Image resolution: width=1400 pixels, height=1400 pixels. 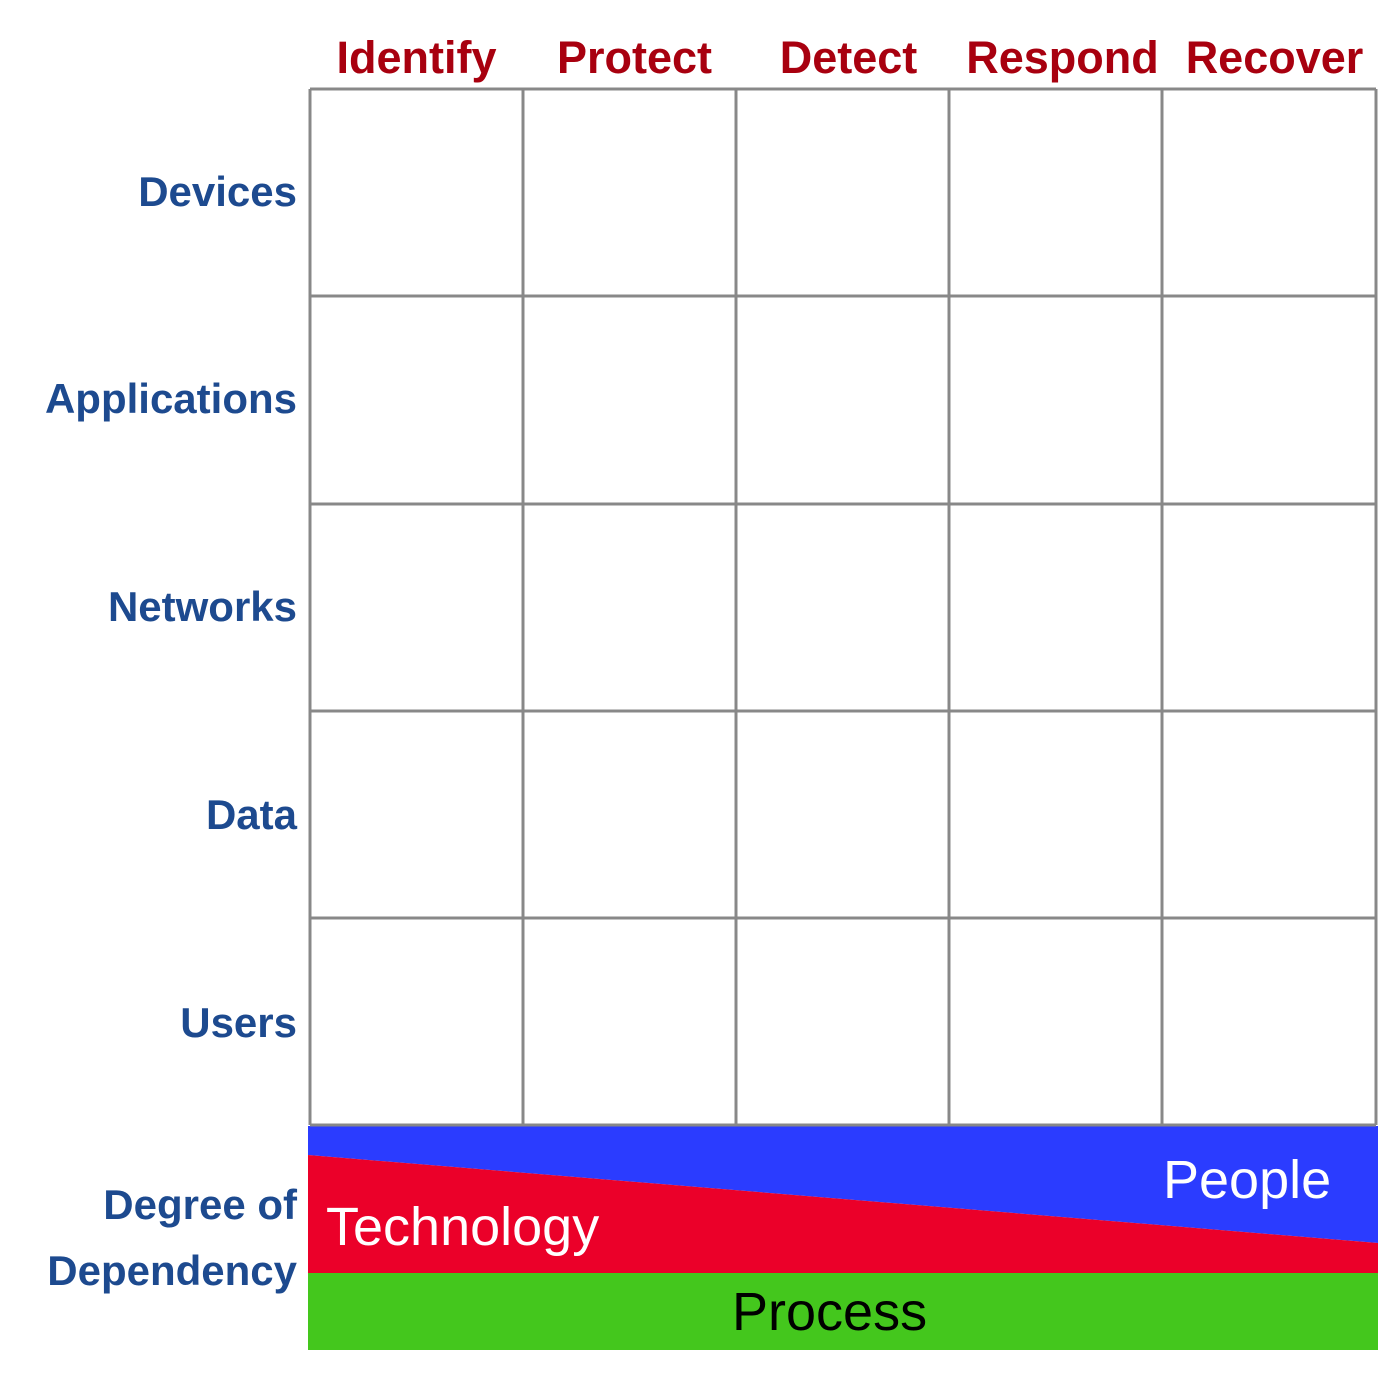 I want to click on row-header-networks: Networks, so click(x=202, y=606).